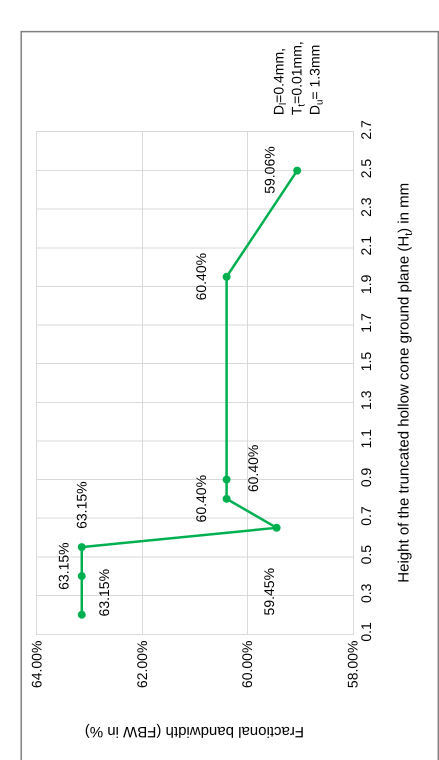 The height and width of the screenshot is (760, 439). Describe the element at coordinates (366, 593) in the screenshot. I see `y-tick-label: 0.3` at that location.